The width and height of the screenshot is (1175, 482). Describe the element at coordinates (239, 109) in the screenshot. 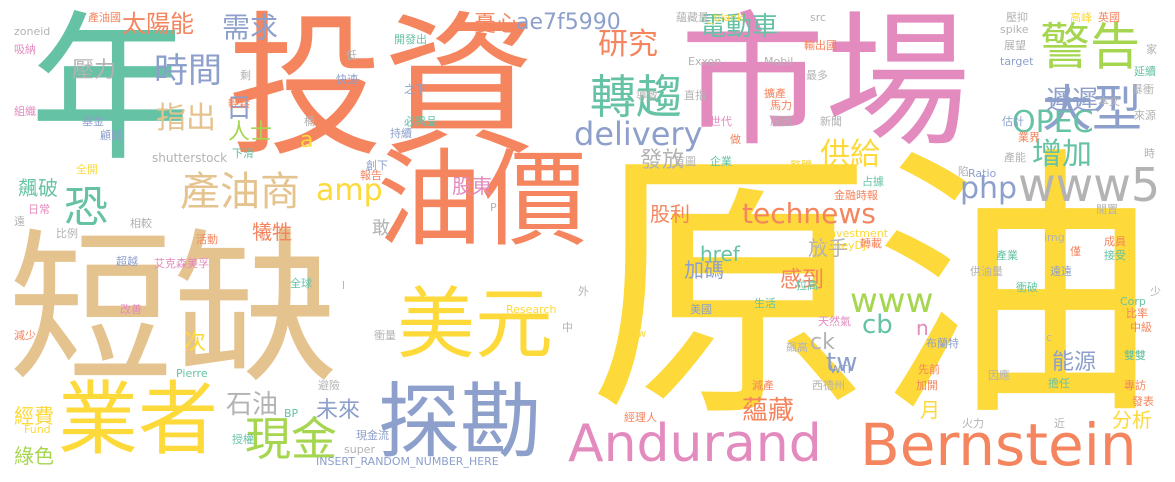

I see `word-ri: 日` at that location.